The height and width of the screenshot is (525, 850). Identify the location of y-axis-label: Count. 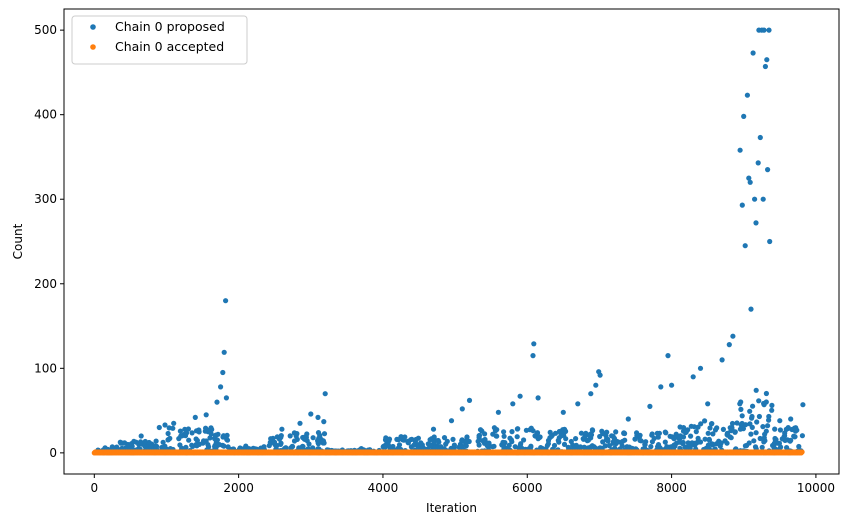
(18, 241).